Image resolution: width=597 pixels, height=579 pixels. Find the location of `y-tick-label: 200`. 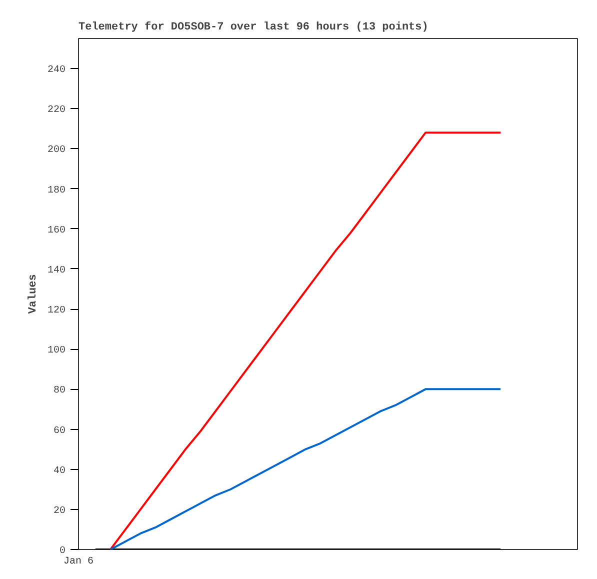

y-tick-label: 200 is located at coordinates (56, 150).